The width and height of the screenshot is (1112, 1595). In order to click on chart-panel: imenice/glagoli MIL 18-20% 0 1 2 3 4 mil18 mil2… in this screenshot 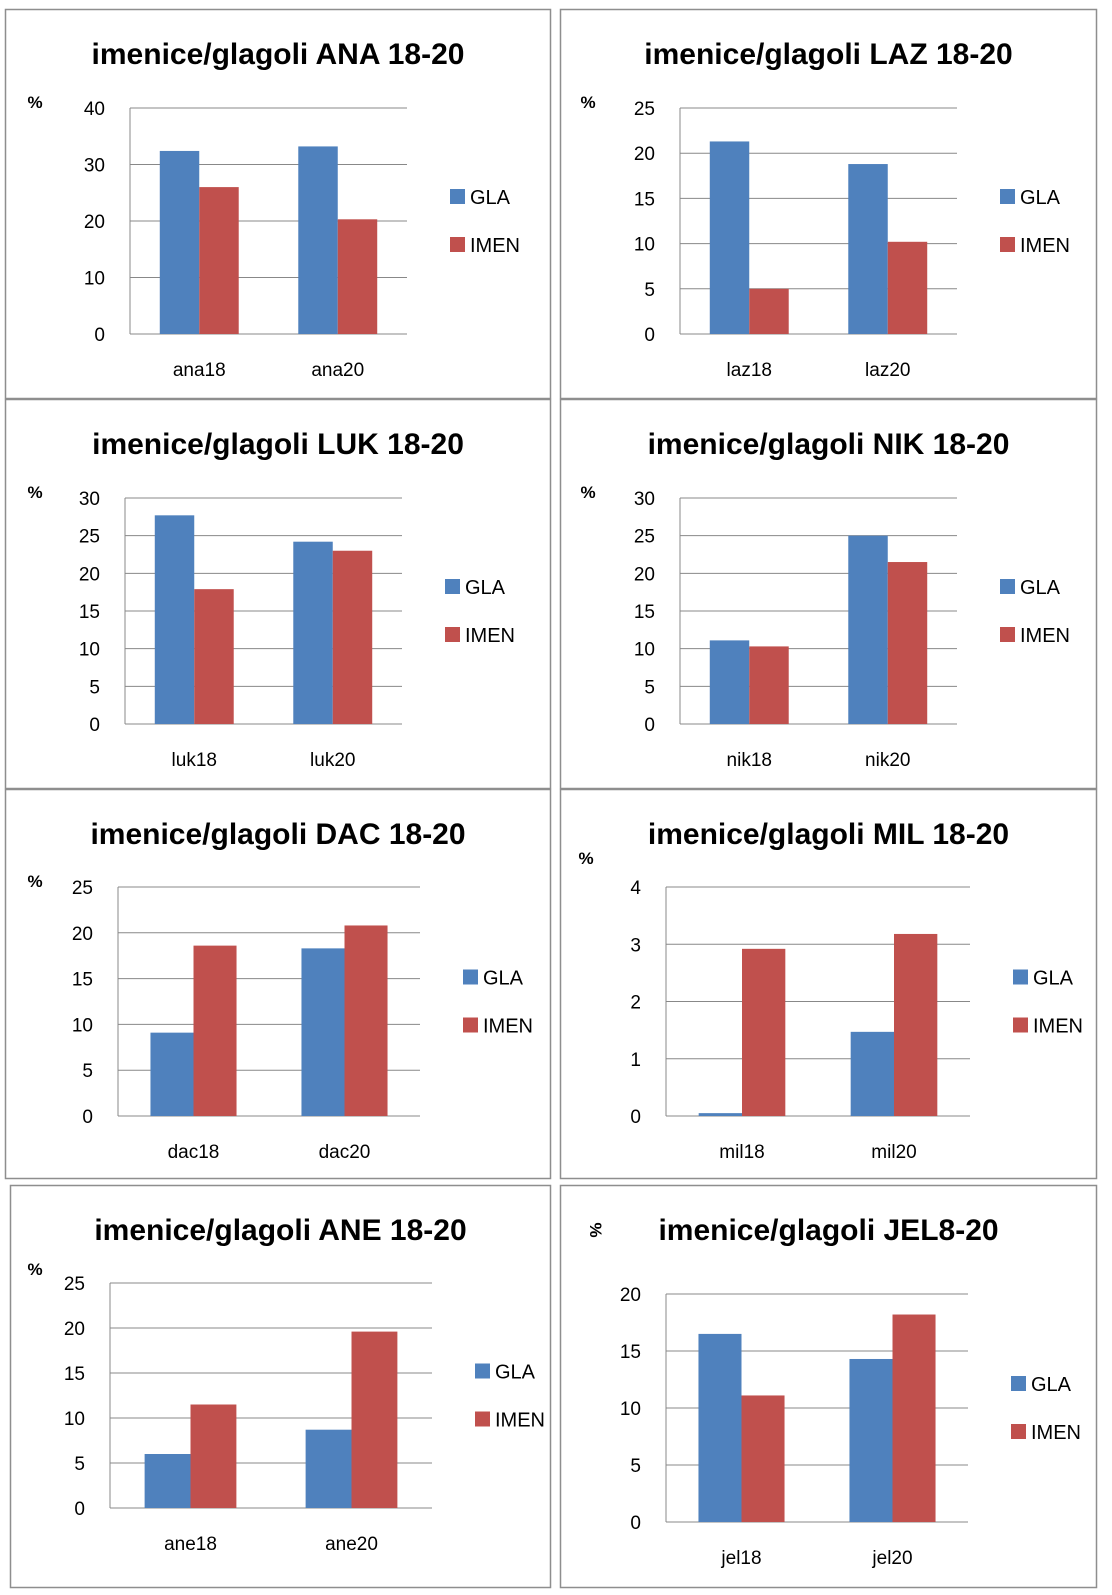, I will do `click(828, 984)`.